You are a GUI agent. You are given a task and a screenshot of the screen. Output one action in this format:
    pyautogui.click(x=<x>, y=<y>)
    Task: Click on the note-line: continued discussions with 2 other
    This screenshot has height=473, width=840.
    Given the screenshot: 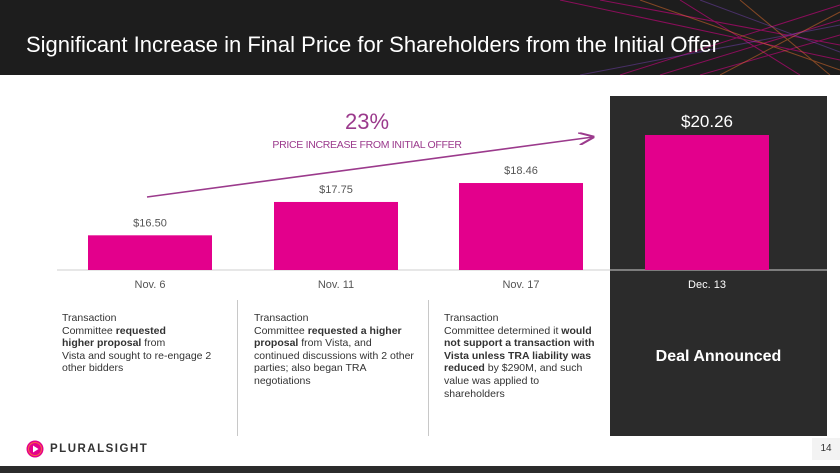 What is the action you would take?
    pyautogui.click(x=339, y=356)
    